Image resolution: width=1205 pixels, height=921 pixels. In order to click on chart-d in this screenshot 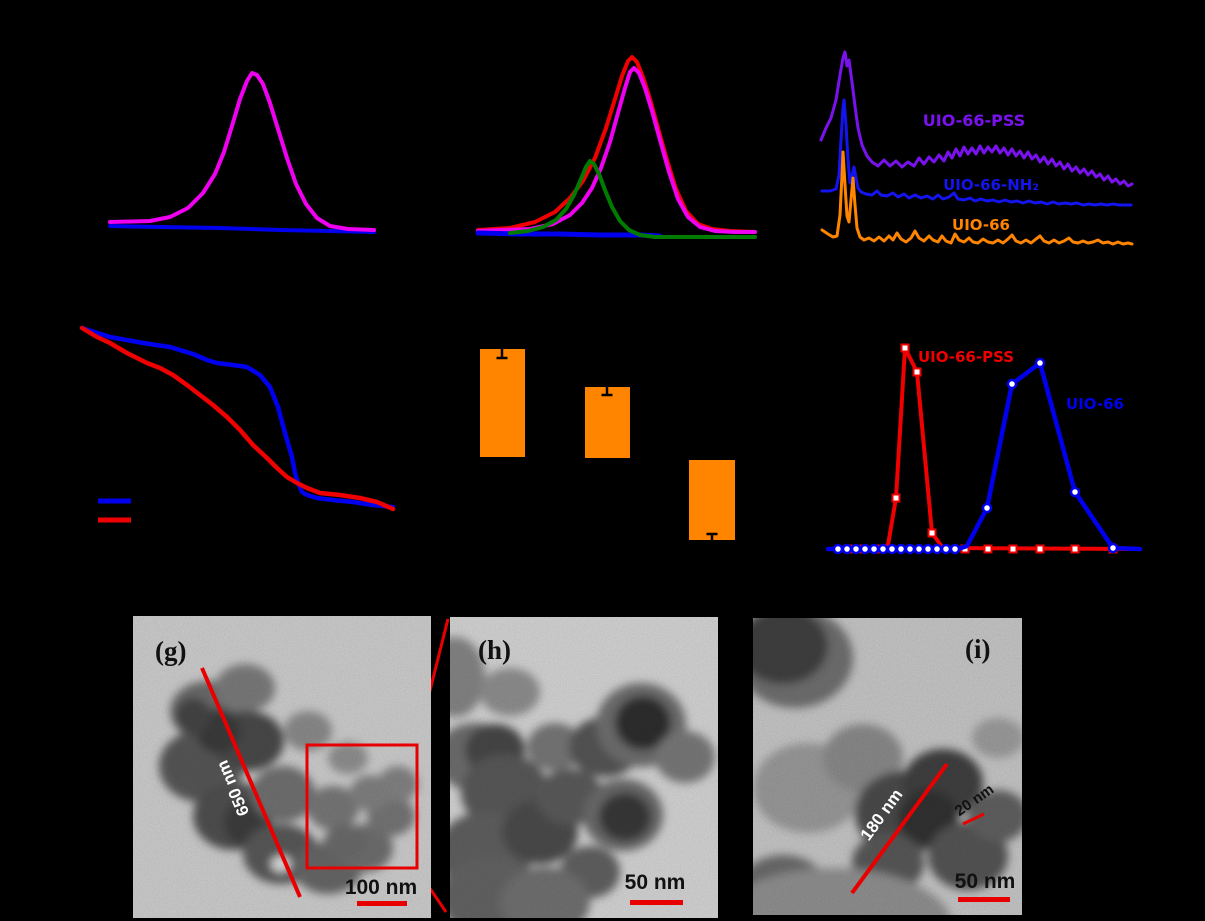, I will do `click(237, 424)`.